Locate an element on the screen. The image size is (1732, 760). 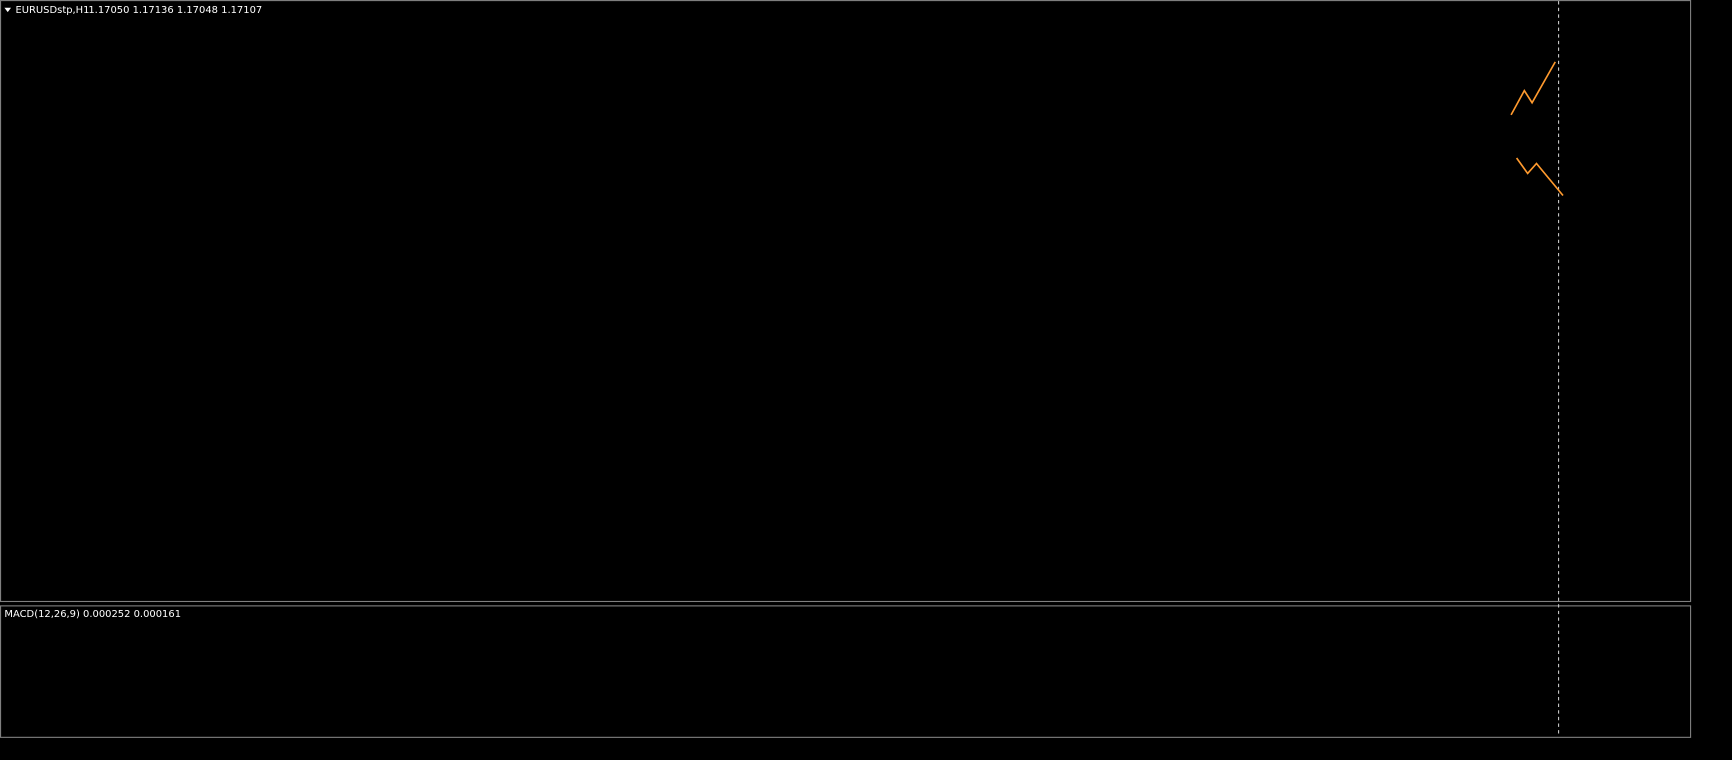
quote-values: 1.17050 1.17136 1.17048 1.17107 is located at coordinates (175, 10).